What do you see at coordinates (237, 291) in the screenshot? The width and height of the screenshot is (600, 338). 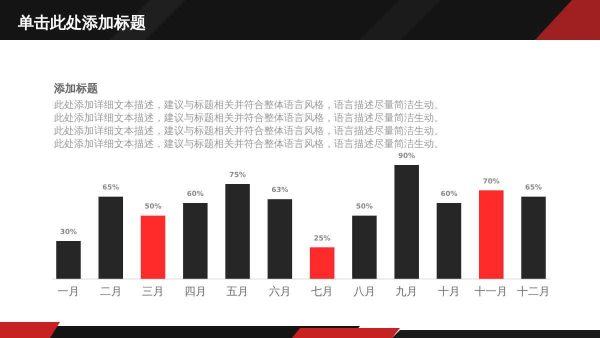 I see `x-tick-label: 五月` at bounding box center [237, 291].